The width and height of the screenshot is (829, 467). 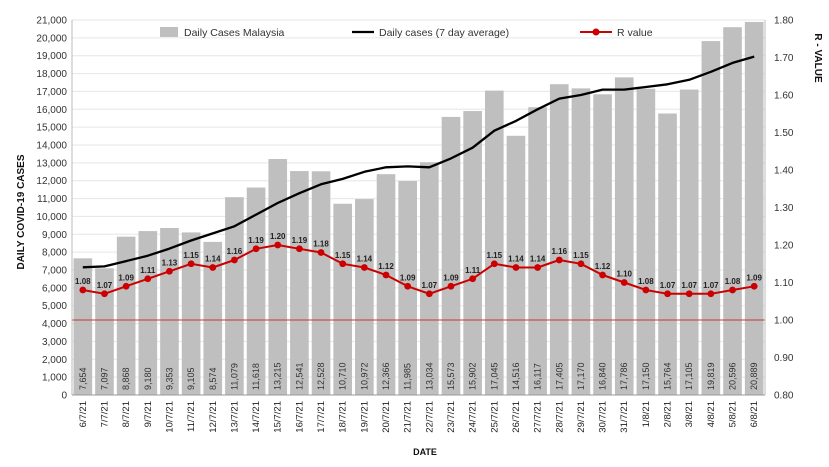 What do you see at coordinates (321, 244) in the screenshot?
I see `r-value-label: 1.18` at bounding box center [321, 244].